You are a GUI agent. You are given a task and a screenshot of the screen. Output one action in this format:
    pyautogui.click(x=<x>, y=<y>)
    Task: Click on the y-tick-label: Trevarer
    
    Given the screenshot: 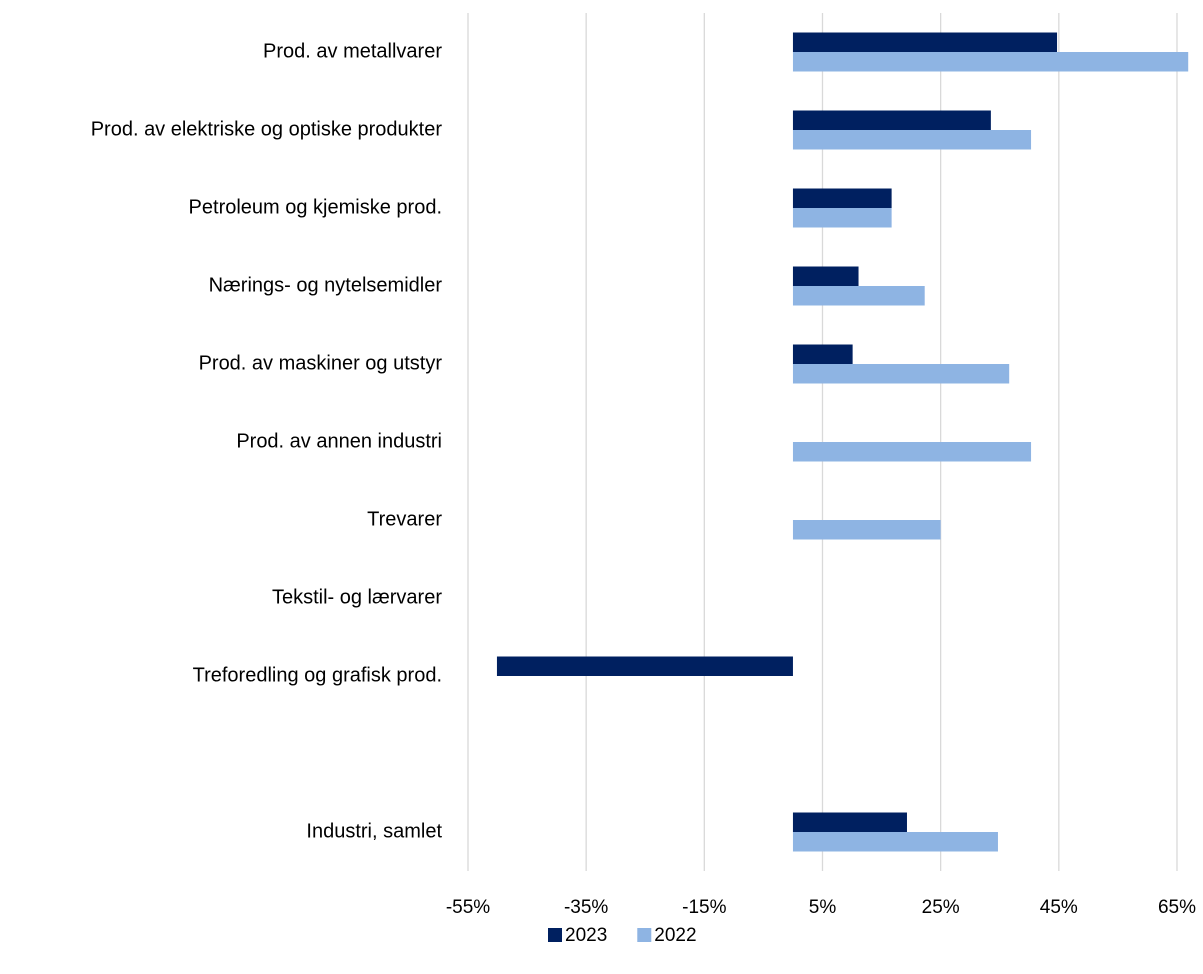 What is the action you would take?
    pyautogui.click(x=404, y=519)
    